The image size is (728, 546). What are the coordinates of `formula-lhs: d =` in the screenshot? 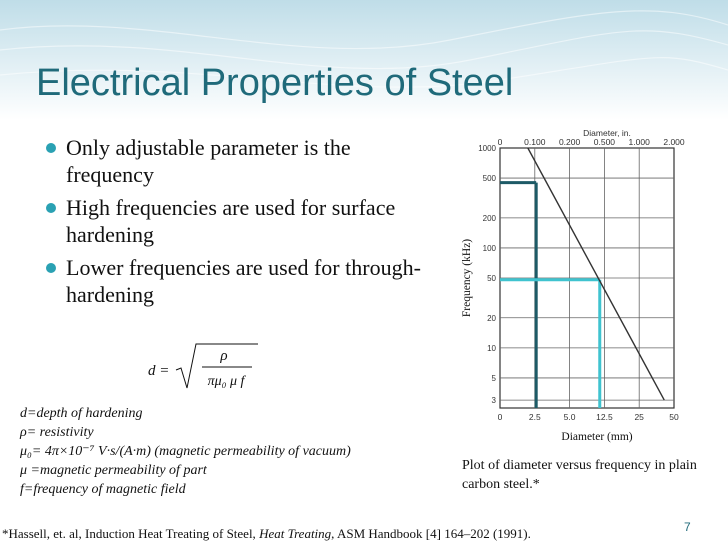 It's located at (158, 371).